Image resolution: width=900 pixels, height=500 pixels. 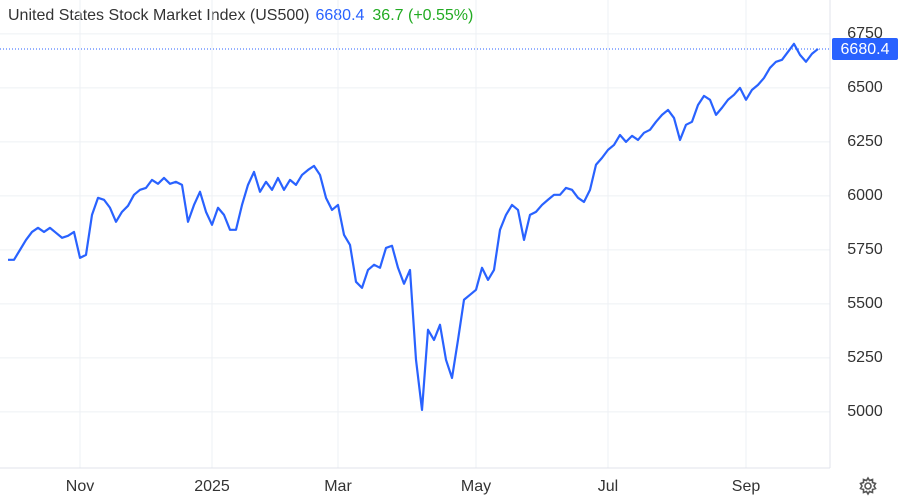 What do you see at coordinates (865, 249) in the screenshot?
I see `y-tick-label: 5750` at bounding box center [865, 249].